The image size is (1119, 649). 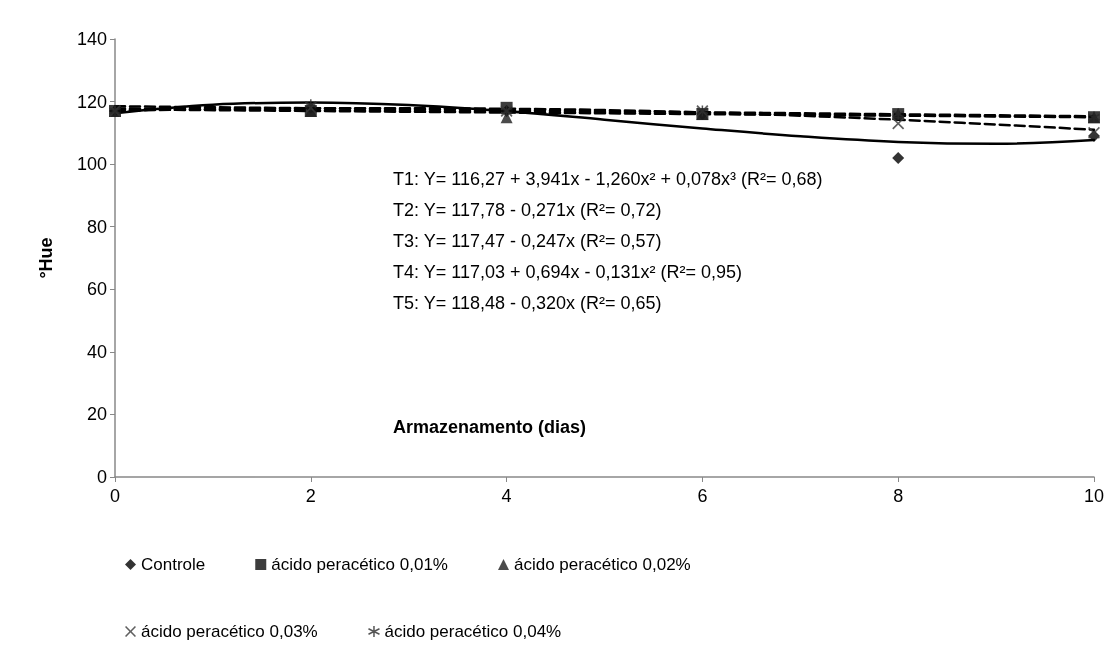 I want to click on y-tick-label: 120, so click(x=91, y=101).